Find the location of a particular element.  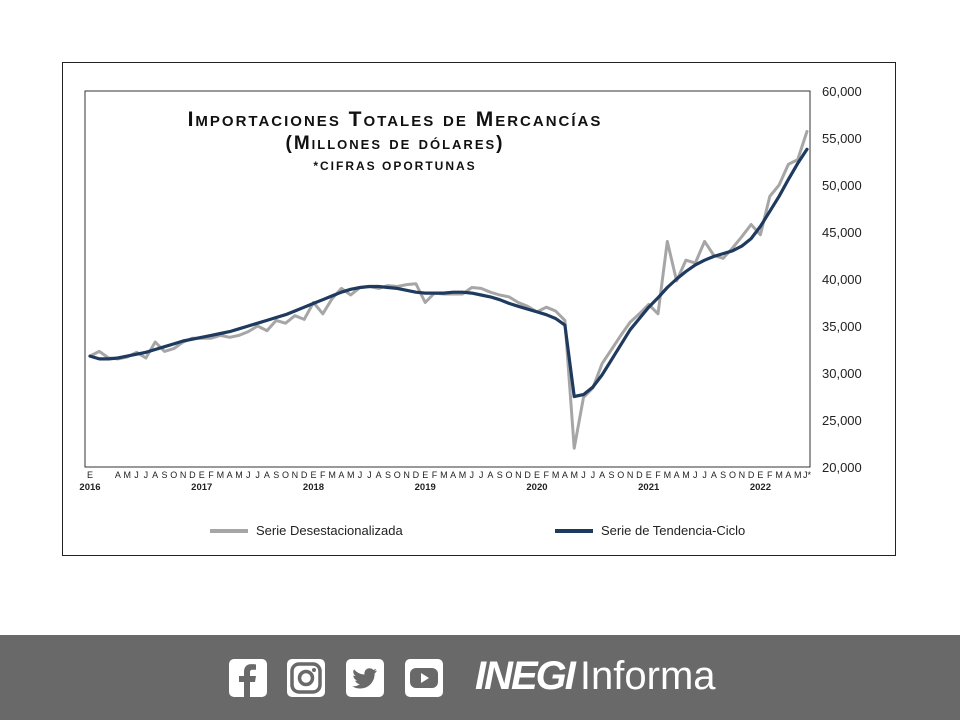

x-year-label: 2017 is located at coordinates (201, 487).